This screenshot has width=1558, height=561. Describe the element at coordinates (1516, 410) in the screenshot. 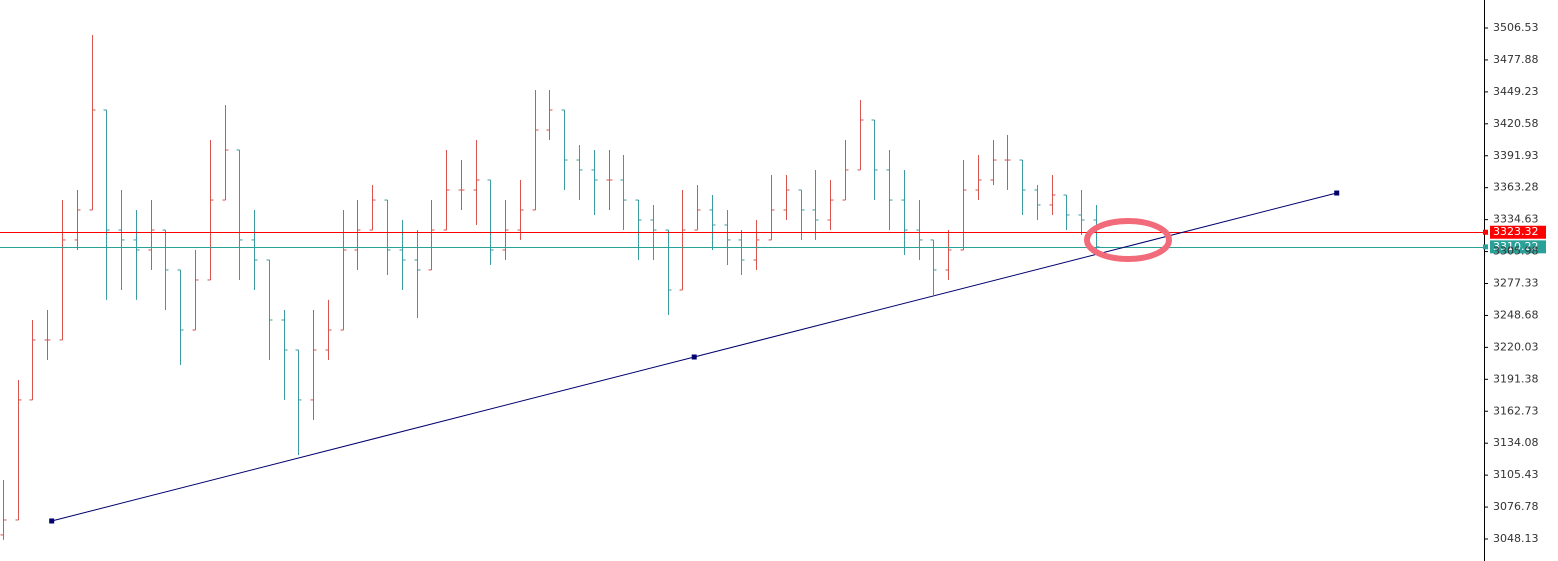

I see `y-tick-label: 3162.73` at that location.